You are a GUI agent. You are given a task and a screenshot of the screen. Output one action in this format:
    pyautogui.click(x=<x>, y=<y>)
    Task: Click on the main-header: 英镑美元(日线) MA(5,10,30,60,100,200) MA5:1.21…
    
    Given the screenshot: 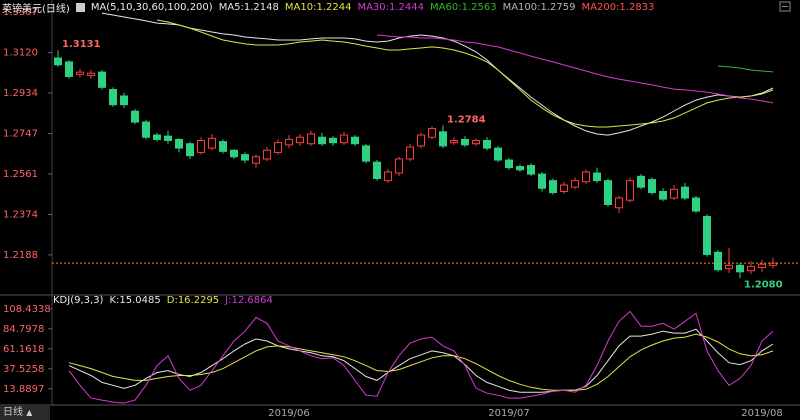 What is the action you would take?
    pyautogui.click(x=328, y=7)
    